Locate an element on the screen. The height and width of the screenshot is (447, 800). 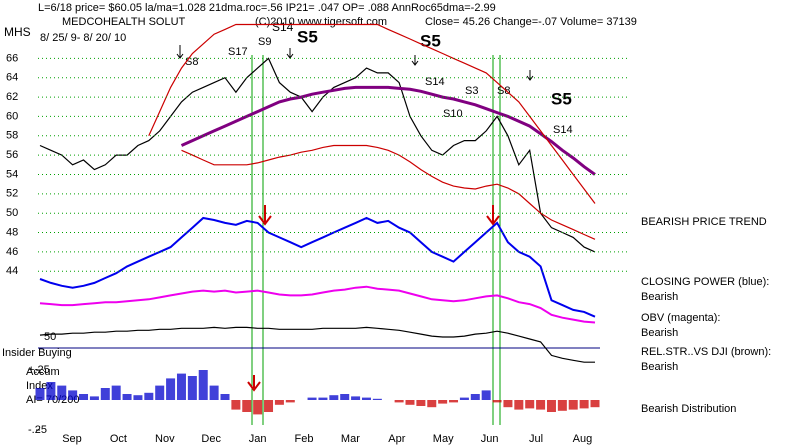
x-tick-label: Sep is located at coordinates (72, 439).